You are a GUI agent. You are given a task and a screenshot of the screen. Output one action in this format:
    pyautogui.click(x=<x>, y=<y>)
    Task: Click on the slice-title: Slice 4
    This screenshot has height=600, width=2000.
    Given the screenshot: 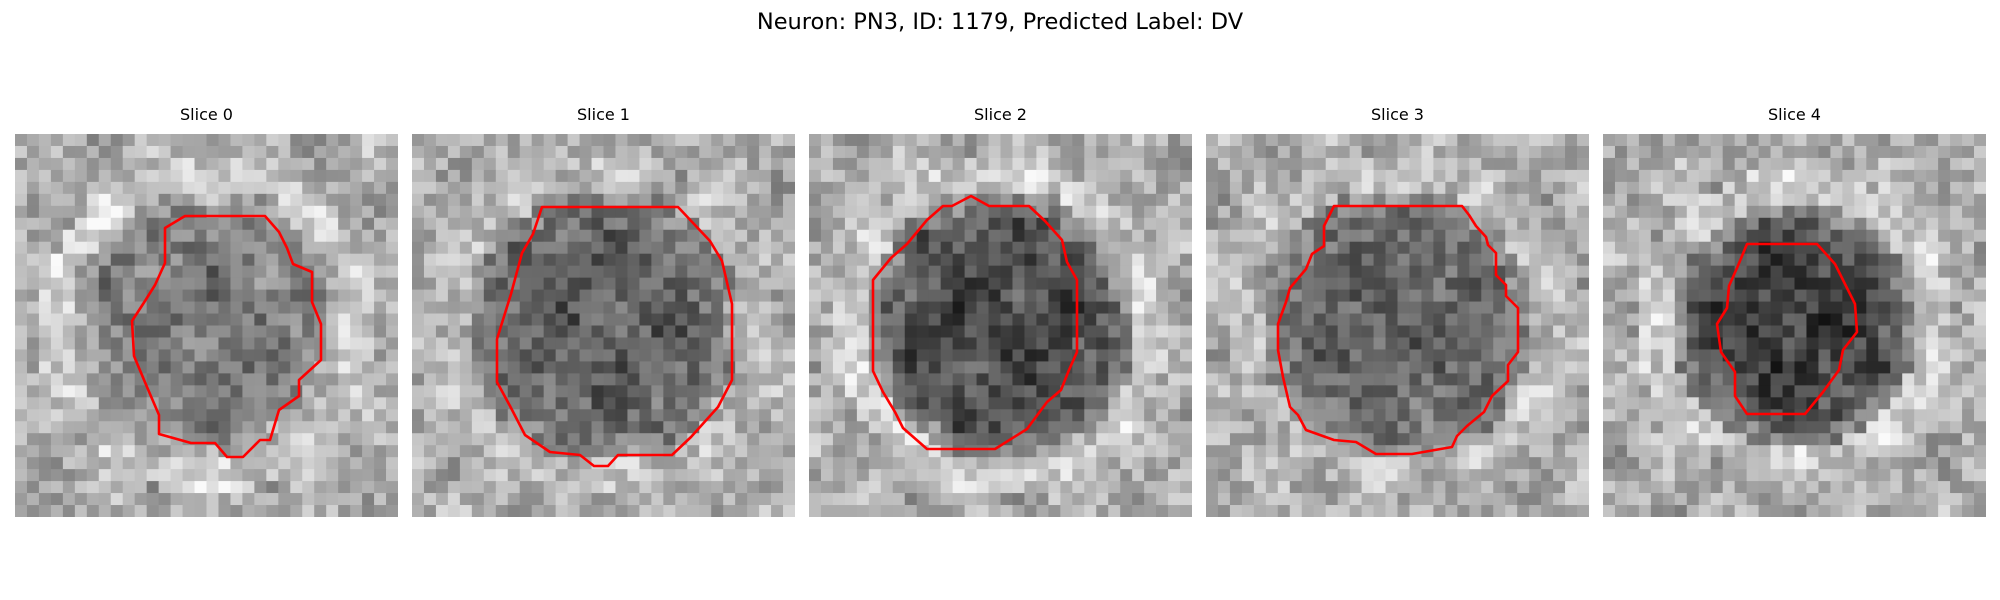 What is the action you would take?
    pyautogui.click(x=1794, y=114)
    